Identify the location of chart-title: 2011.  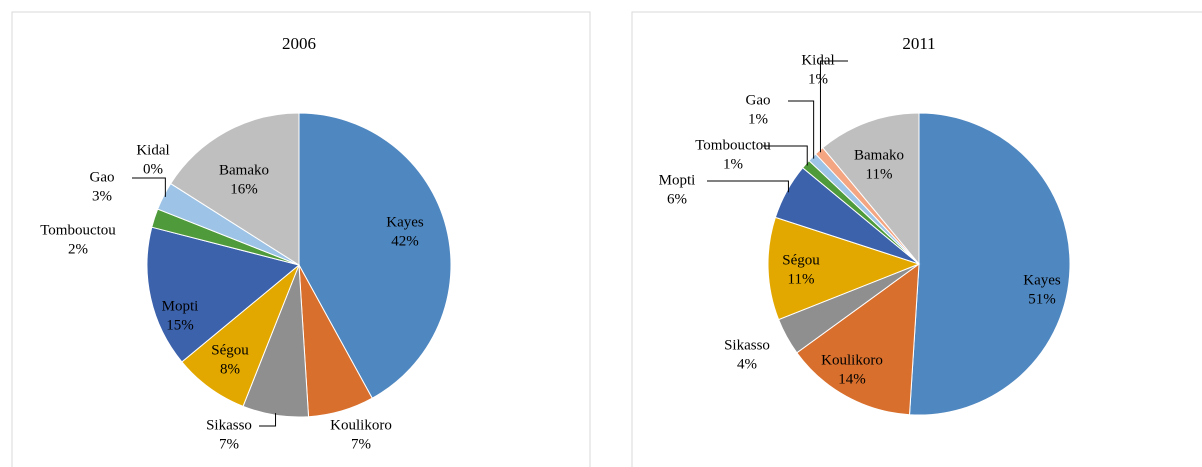
(918, 43).